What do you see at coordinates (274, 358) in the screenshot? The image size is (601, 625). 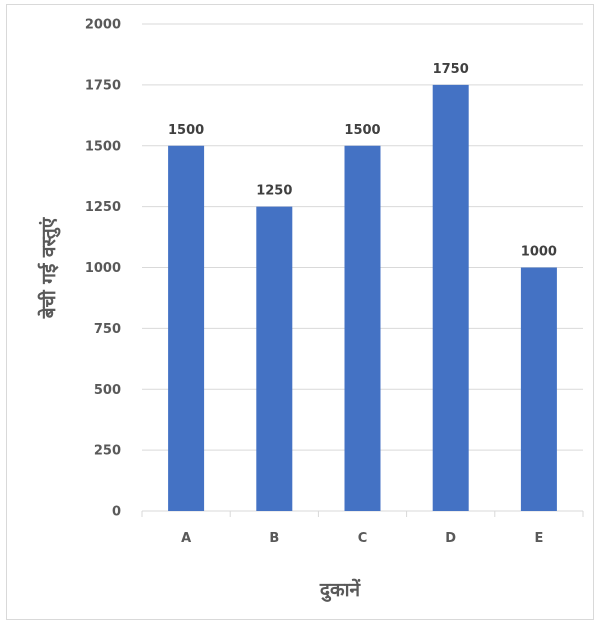 I see `bar-b` at bounding box center [274, 358].